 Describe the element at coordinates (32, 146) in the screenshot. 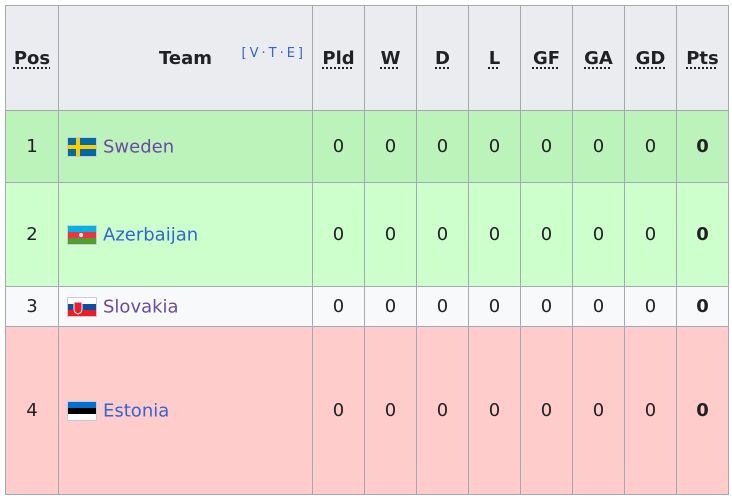

I see `position: 1` at that location.